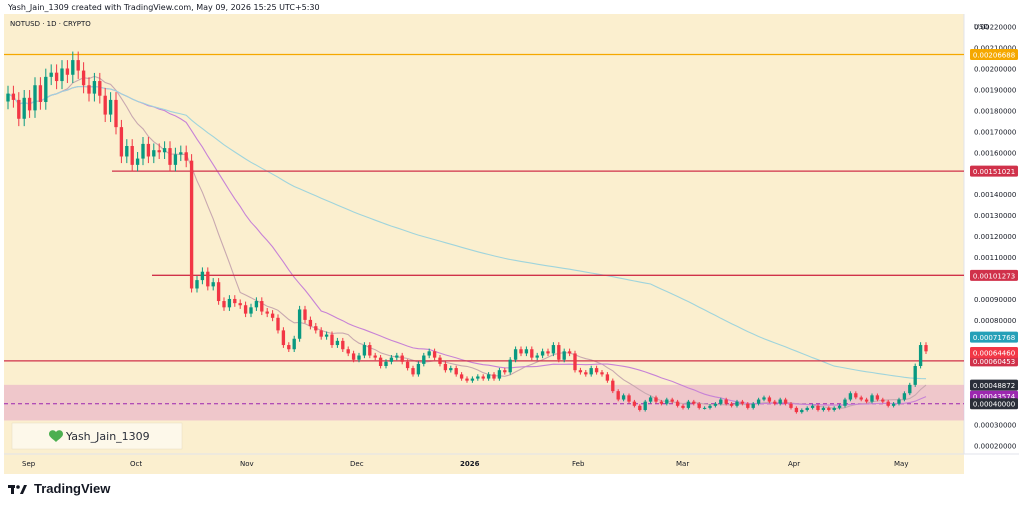  I want to click on price-tag-label: 0.00040000, so click(994, 405).